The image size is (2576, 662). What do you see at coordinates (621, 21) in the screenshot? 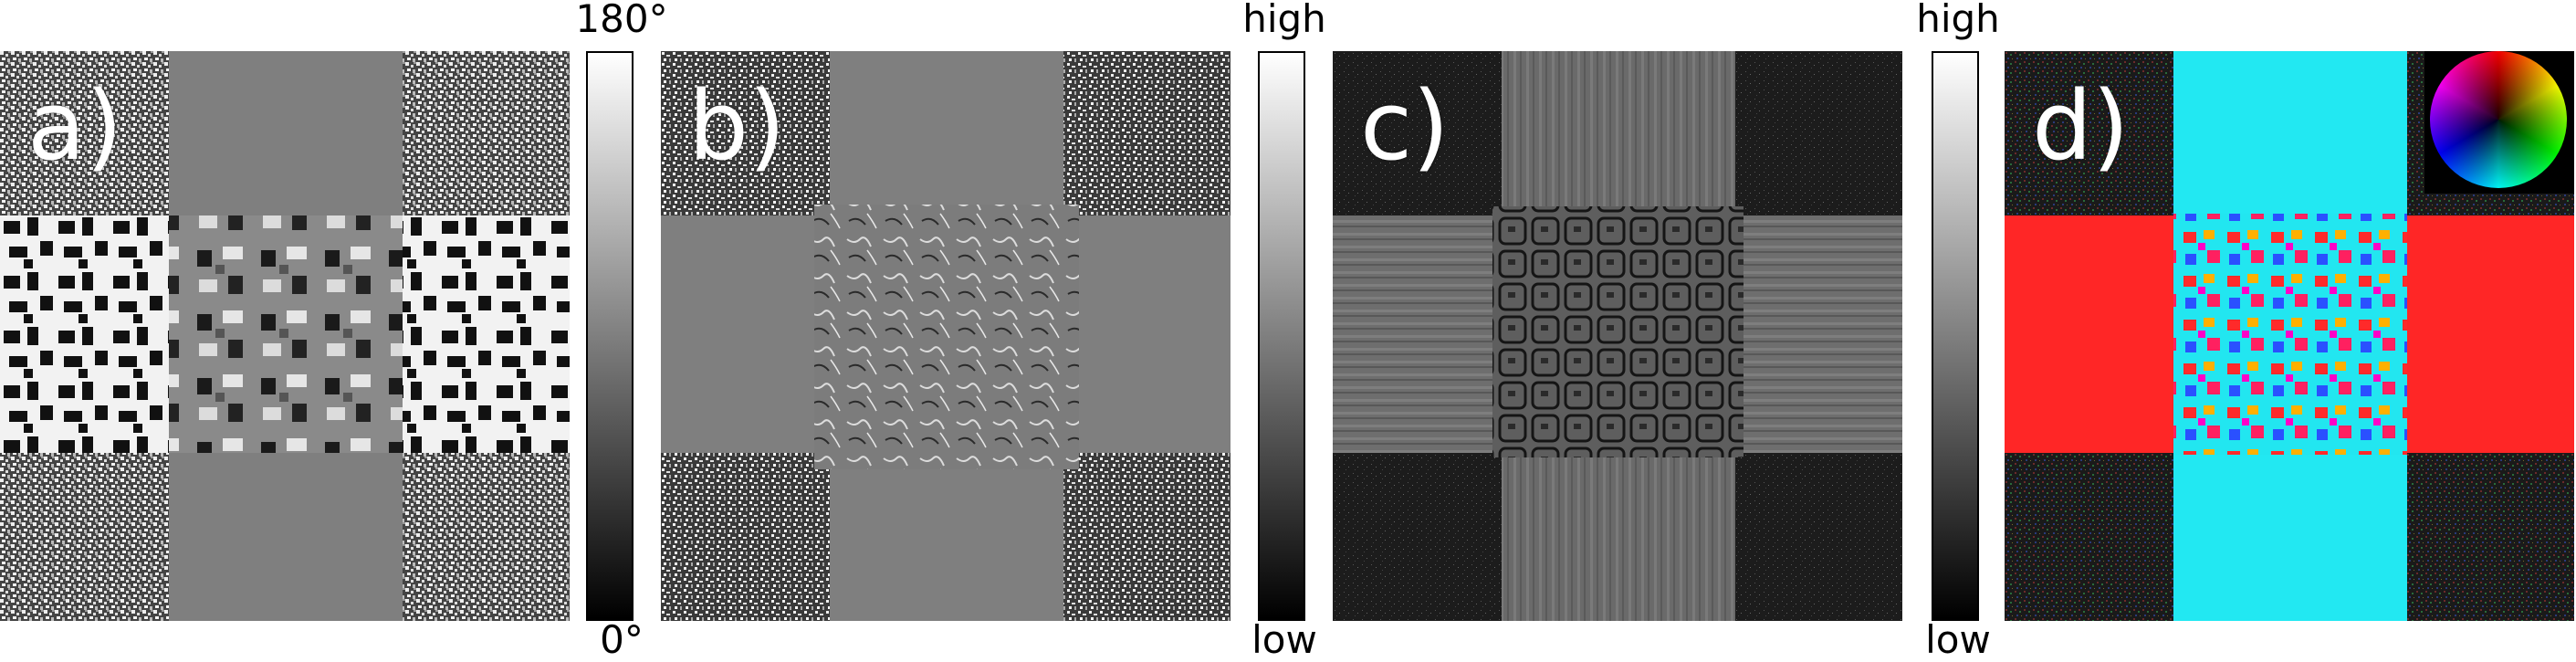
I see `colorbar-max-label: 180°` at bounding box center [621, 21].